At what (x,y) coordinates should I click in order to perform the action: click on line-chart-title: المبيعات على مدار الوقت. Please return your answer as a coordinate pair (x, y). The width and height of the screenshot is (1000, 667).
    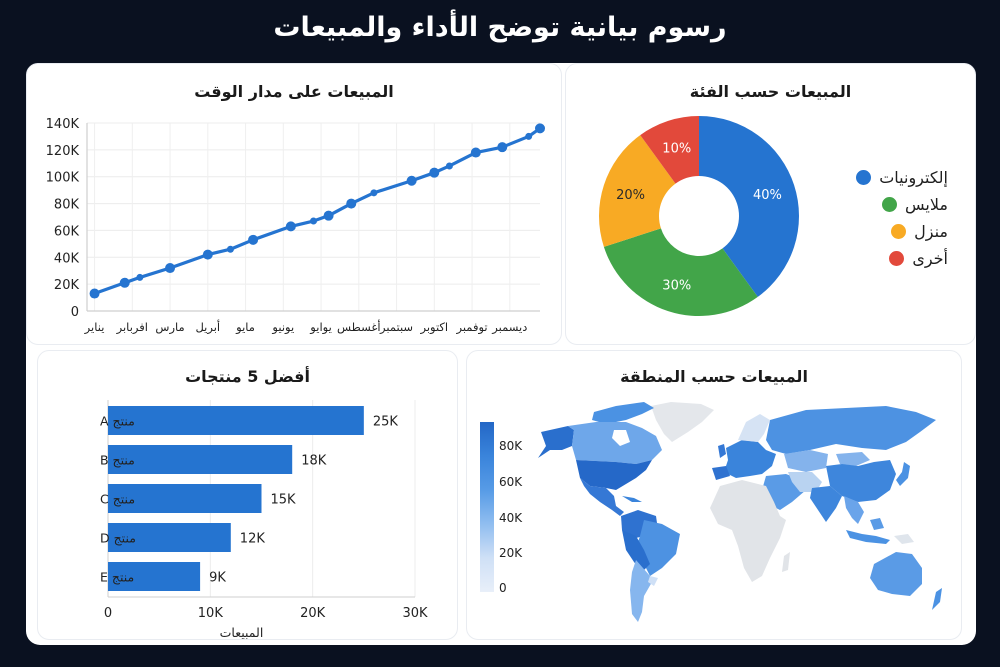
    Looking at the image, I should click on (294, 91).